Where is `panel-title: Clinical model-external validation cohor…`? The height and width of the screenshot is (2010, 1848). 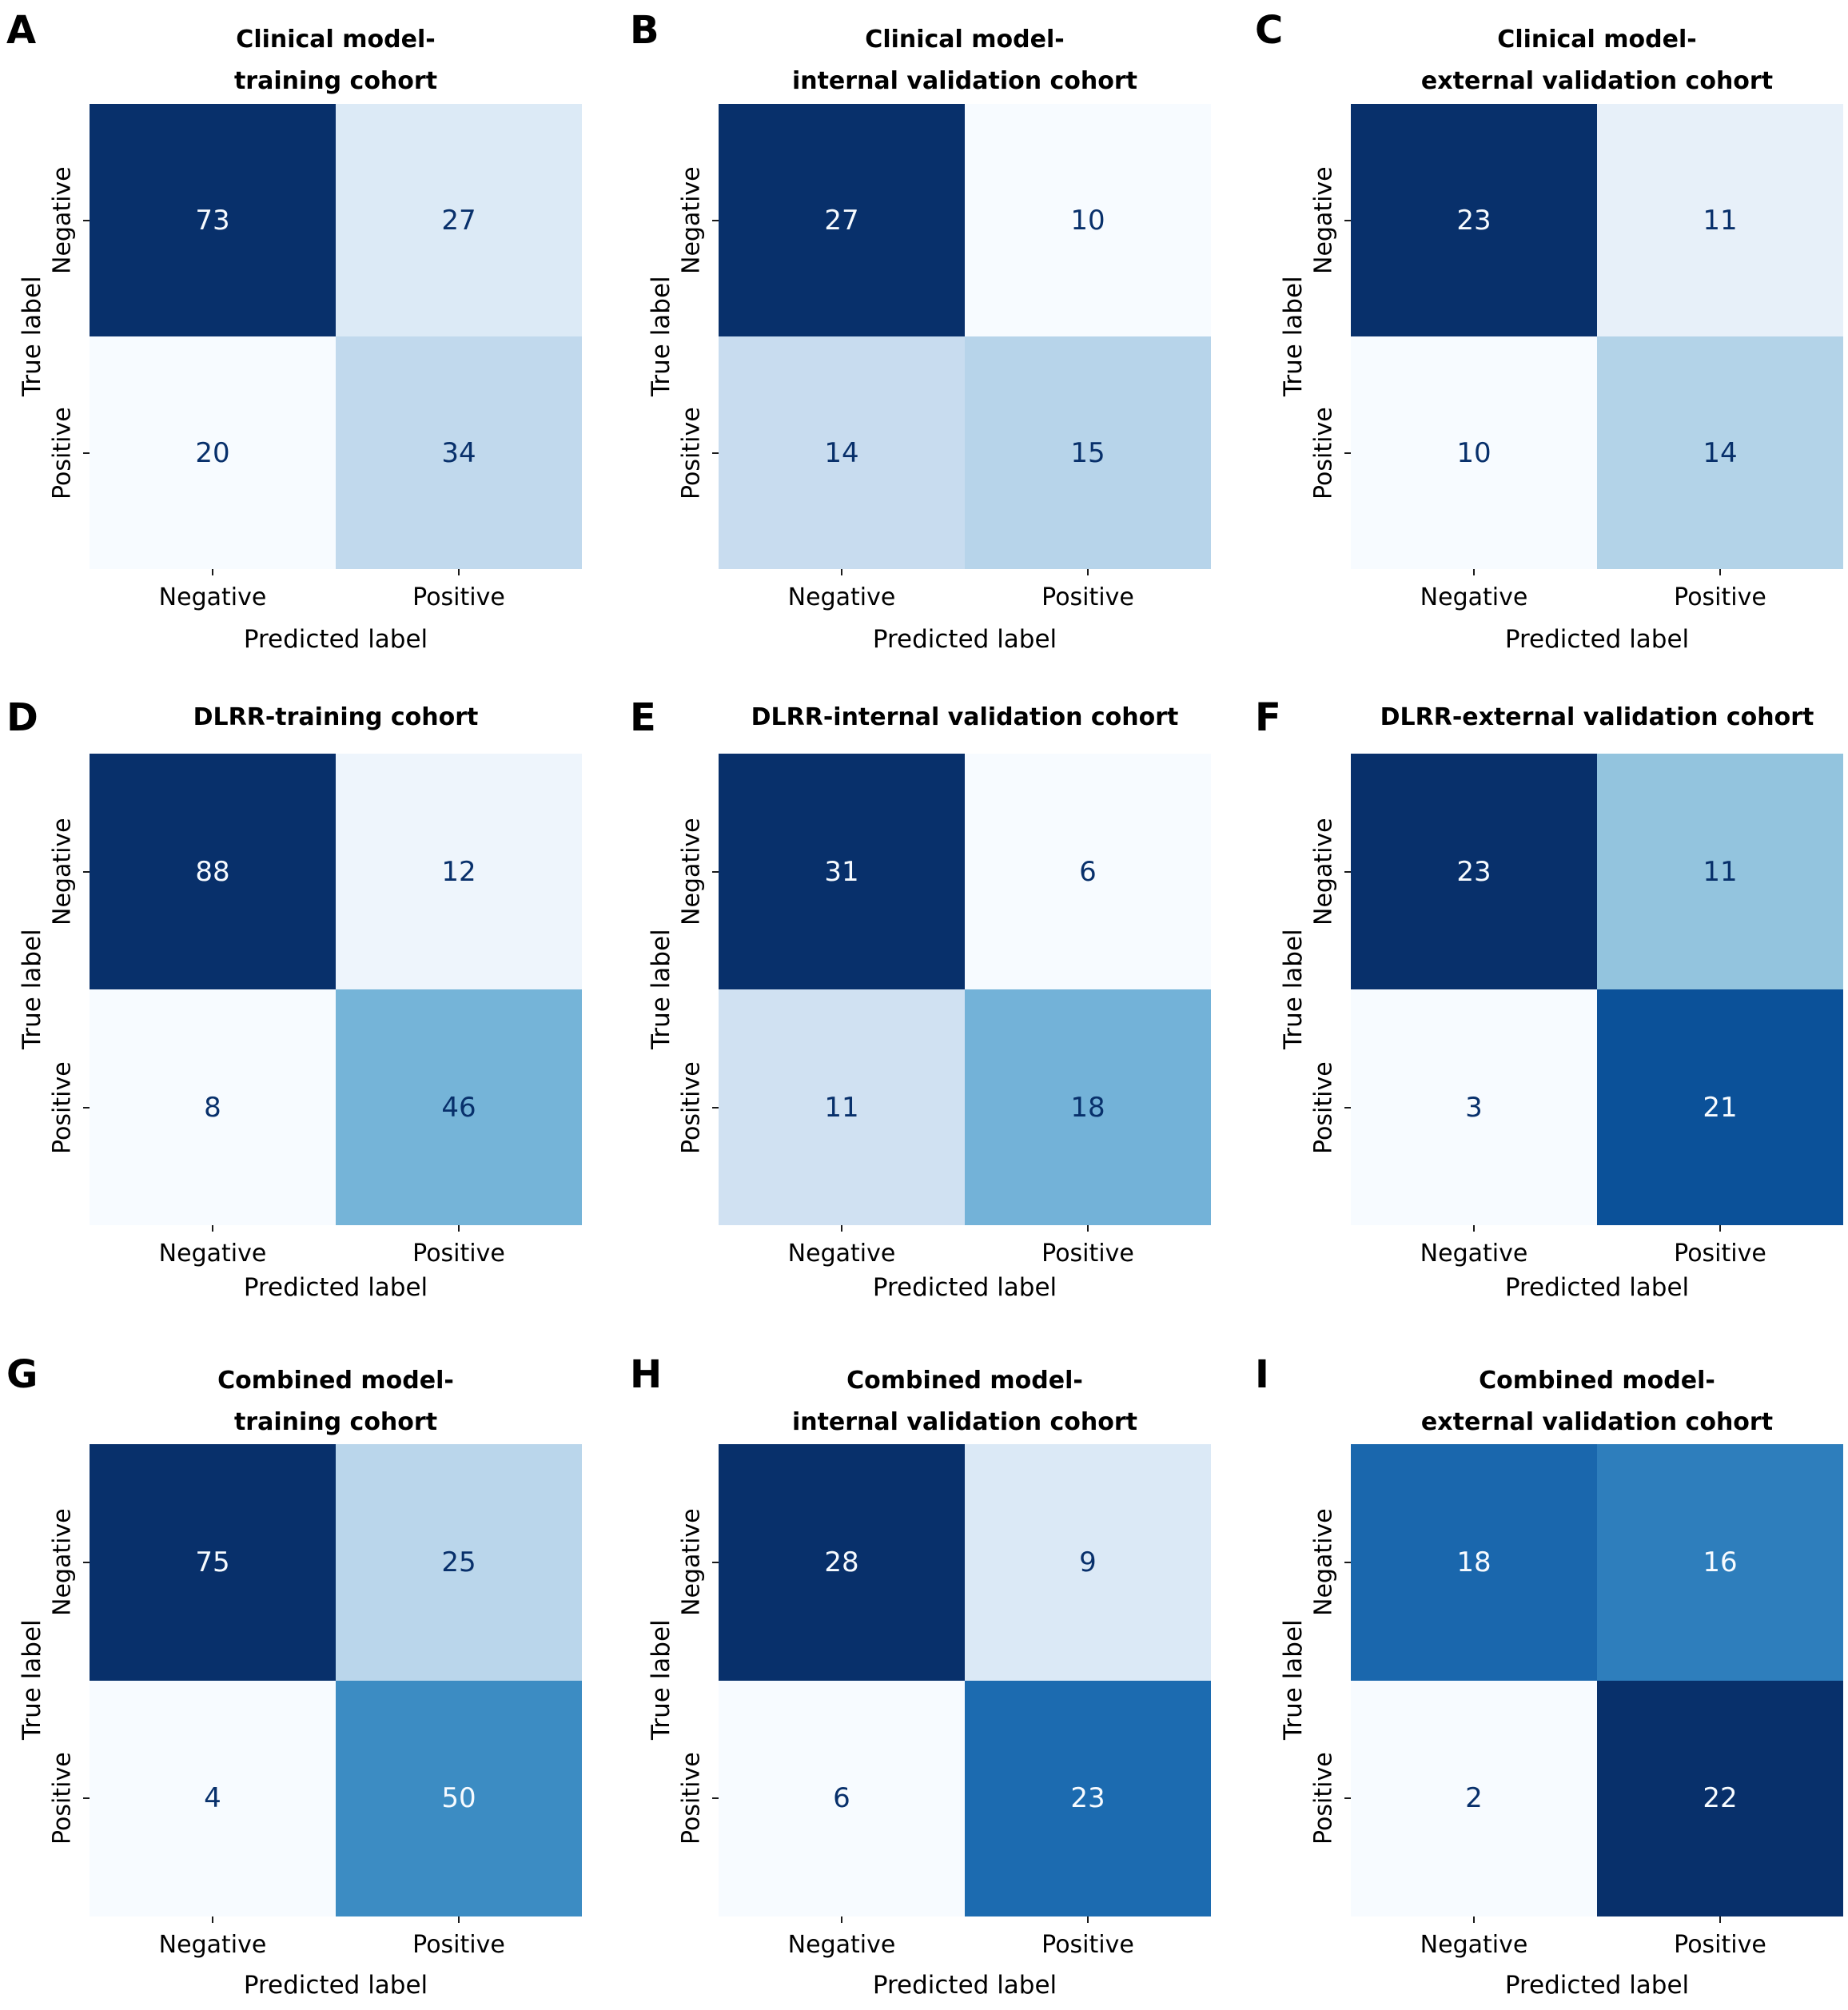
panel-title: Clinical model-external validation cohor… is located at coordinates (1597, 61).